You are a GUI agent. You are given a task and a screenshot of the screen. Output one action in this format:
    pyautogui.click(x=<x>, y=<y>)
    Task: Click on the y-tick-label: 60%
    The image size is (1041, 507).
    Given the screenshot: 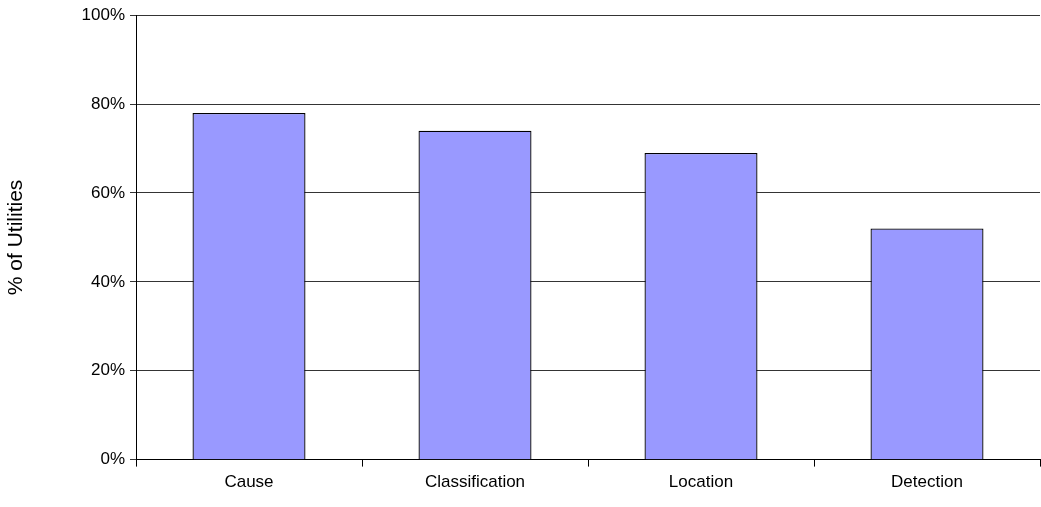 What is the action you would take?
    pyautogui.click(x=107, y=192)
    